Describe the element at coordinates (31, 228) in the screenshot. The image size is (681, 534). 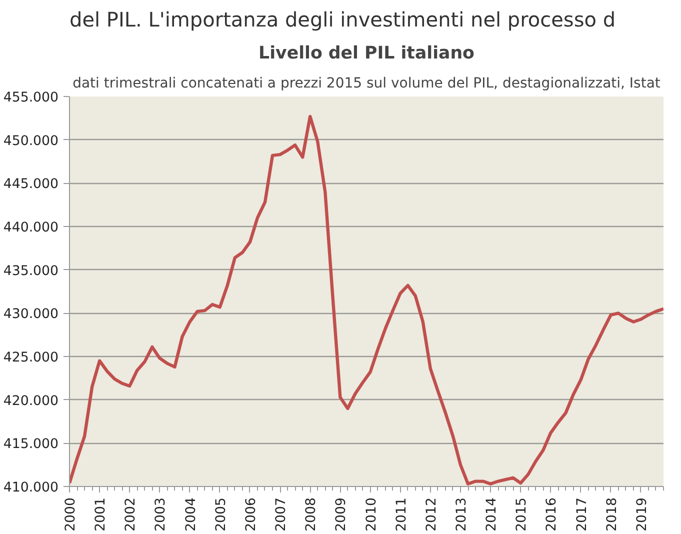
I see `y-tick-label: 440.000` at that location.